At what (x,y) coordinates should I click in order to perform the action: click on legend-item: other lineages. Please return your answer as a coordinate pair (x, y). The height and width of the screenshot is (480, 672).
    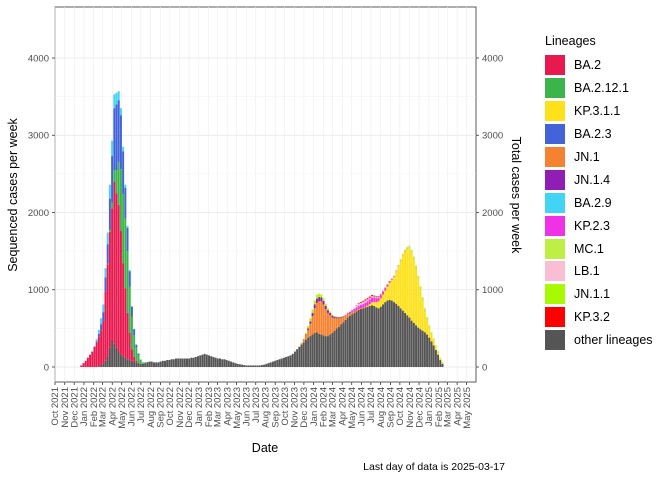
    Looking at the image, I should click on (607, 340).